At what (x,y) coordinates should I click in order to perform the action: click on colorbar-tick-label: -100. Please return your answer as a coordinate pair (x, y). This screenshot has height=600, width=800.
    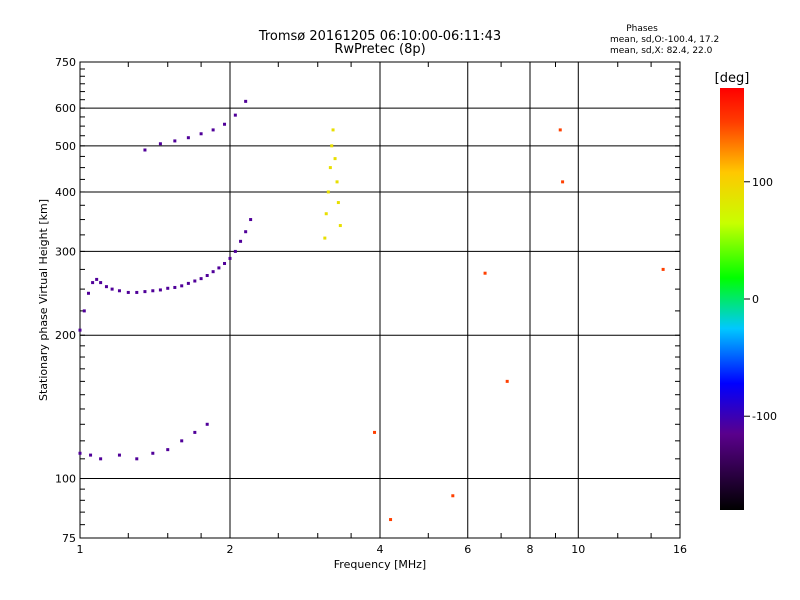
    Looking at the image, I should click on (764, 416).